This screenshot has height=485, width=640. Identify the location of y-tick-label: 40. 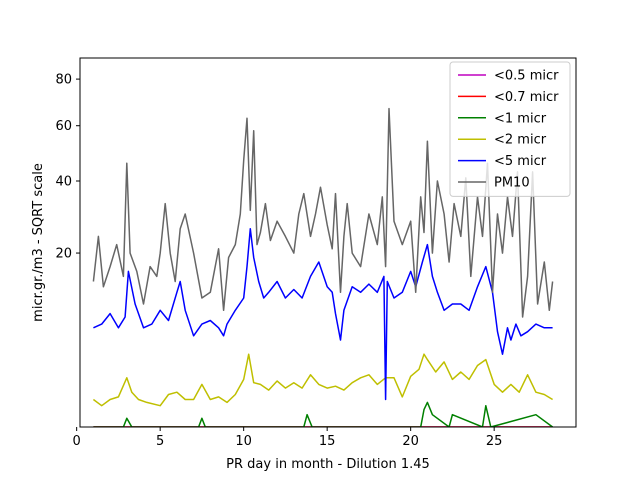
(63, 182).